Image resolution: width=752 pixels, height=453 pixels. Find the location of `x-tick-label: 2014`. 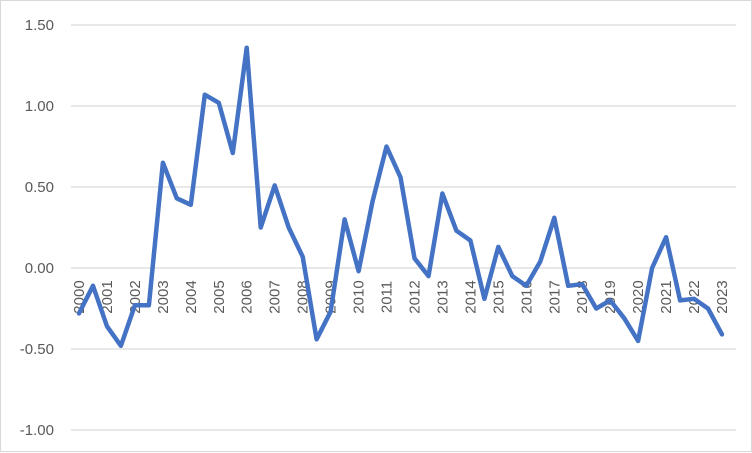

x-tick-label: 2014 is located at coordinates (470, 296).